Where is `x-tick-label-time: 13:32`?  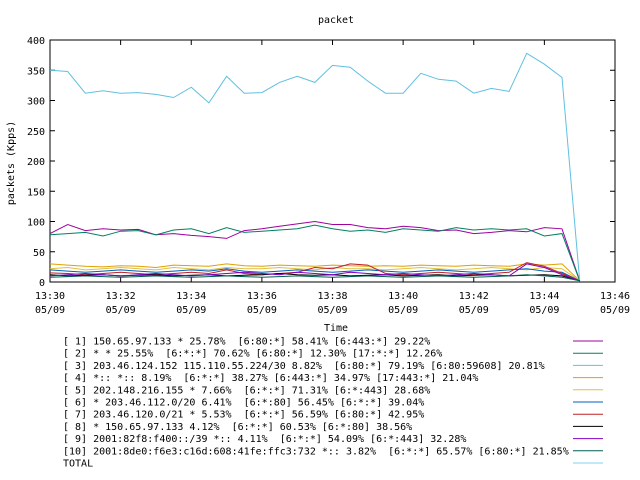 x-tick-label-time: 13:32 is located at coordinates (121, 296).